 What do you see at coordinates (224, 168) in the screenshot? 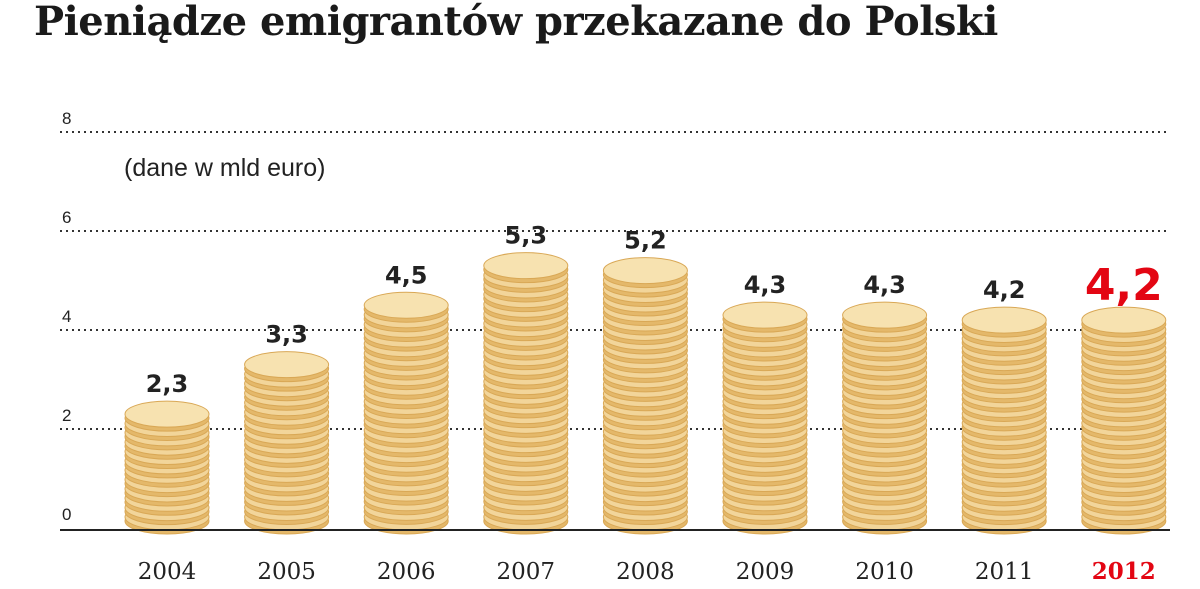
I see `chart-subtitle: (dane w mld euro)` at bounding box center [224, 168].